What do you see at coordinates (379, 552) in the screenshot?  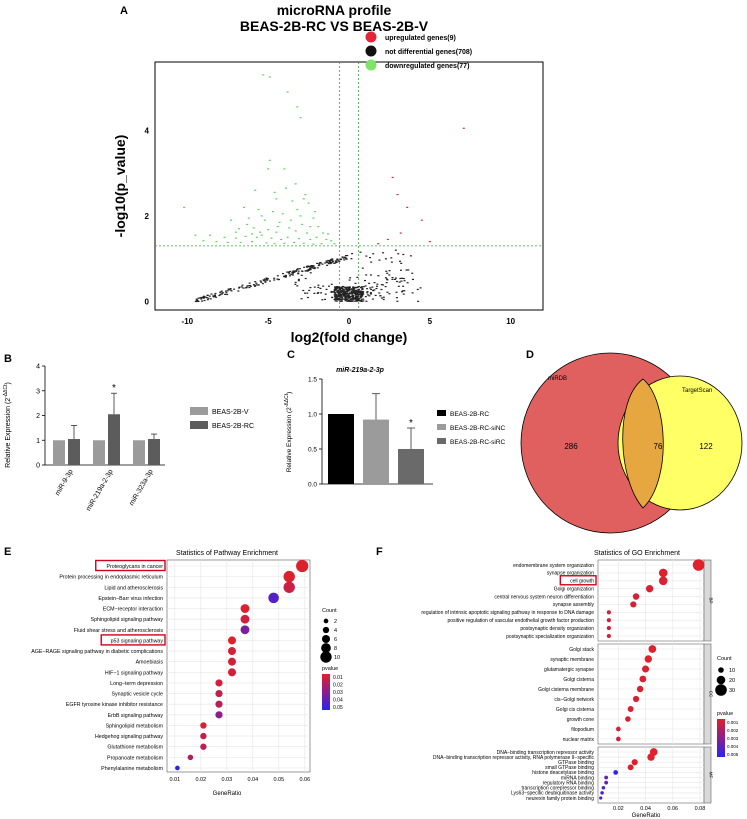 I see `panel-letter-f: F` at bounding box center [379, 552].